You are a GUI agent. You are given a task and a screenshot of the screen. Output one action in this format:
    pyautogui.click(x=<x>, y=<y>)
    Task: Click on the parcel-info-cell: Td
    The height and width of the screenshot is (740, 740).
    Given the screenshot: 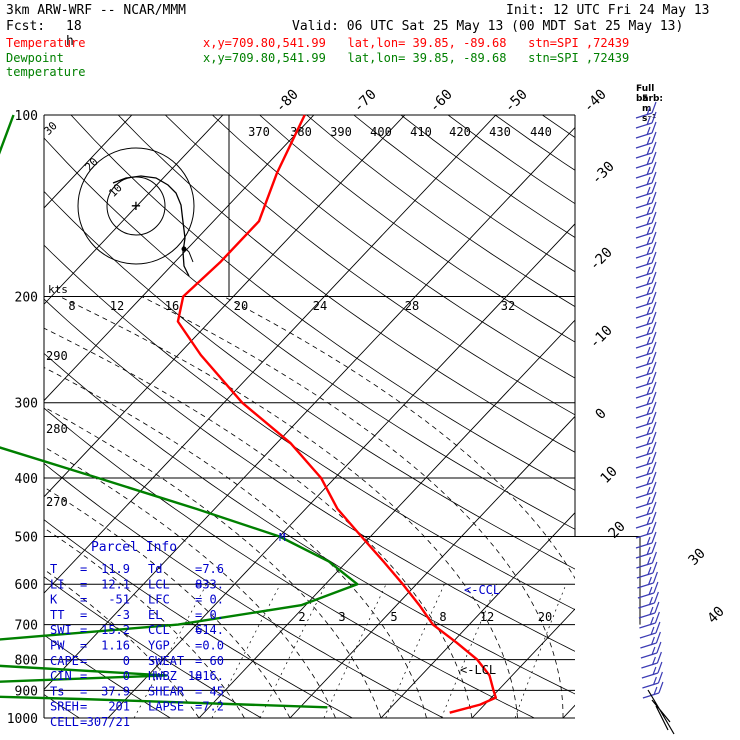 What is the action you would take?
    pyautogui.click(x=155, y=569)
    